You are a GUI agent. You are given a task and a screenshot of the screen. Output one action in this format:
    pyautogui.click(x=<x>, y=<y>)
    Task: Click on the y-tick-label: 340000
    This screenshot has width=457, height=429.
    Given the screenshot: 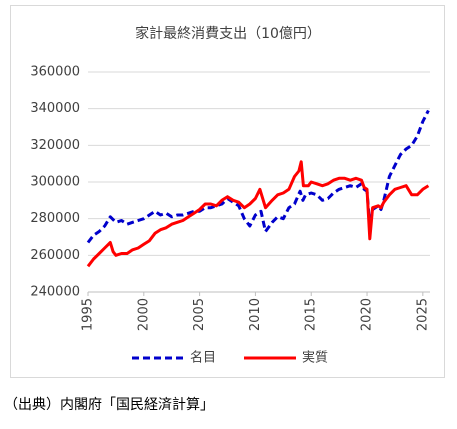 What is the action you would take?
    pyautogui.click(x=55, y=108)
    